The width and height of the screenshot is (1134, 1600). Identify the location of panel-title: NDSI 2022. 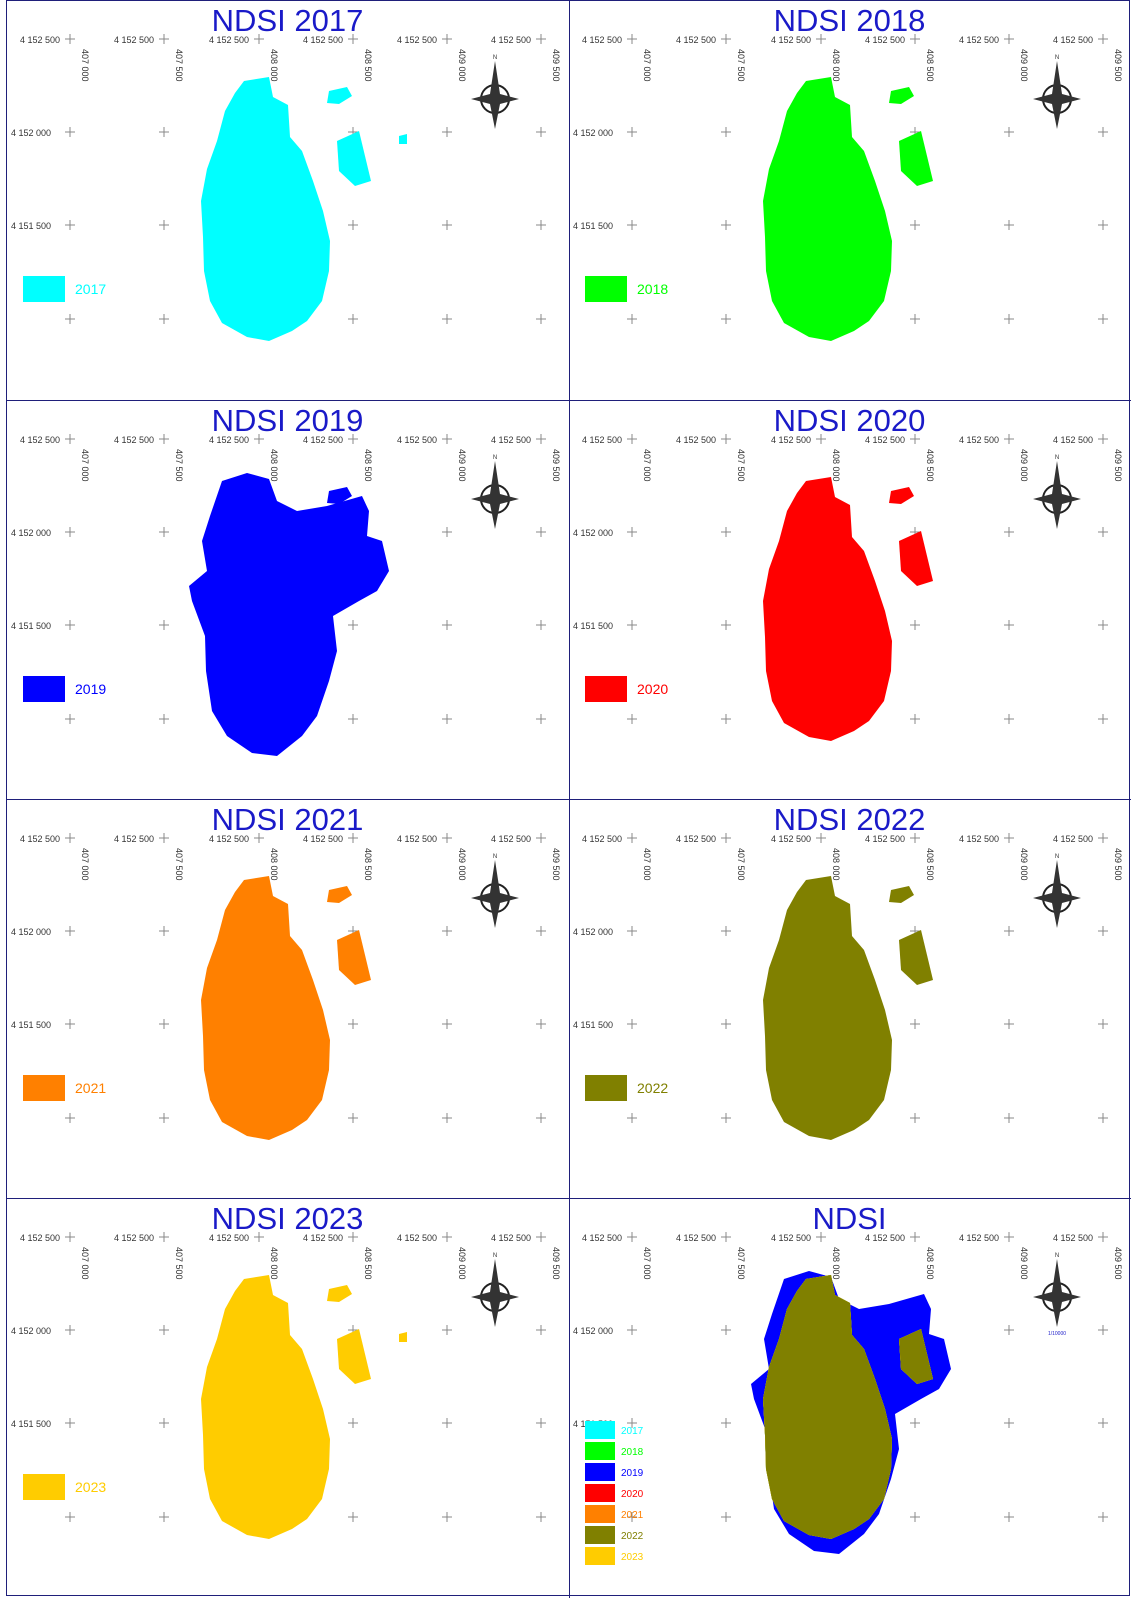
(850, 819).